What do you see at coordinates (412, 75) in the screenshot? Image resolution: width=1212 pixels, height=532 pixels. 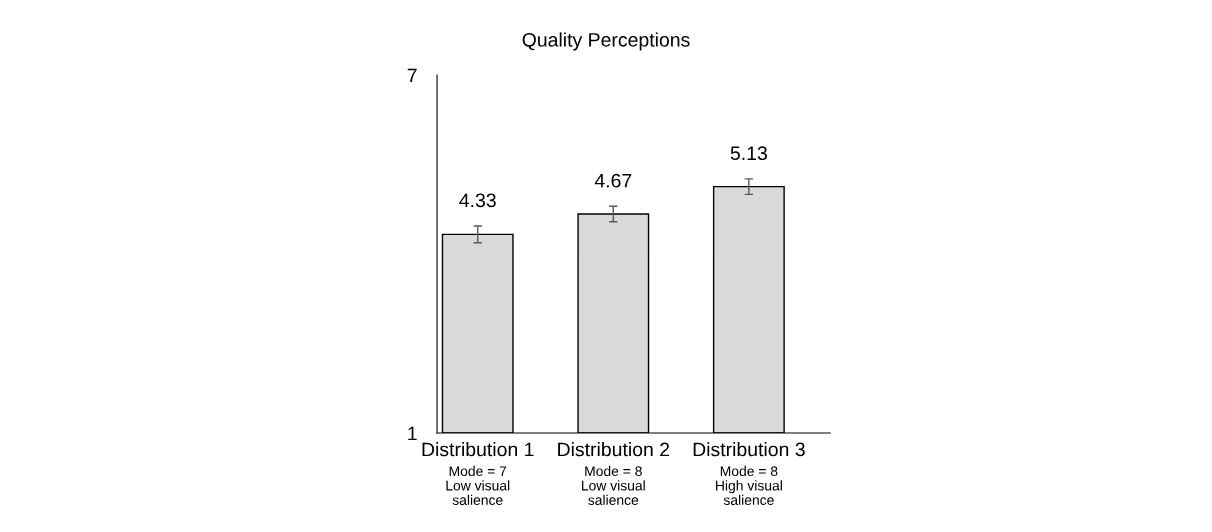 I see `y-tick-label: 7` at bounding box center [412, 75].